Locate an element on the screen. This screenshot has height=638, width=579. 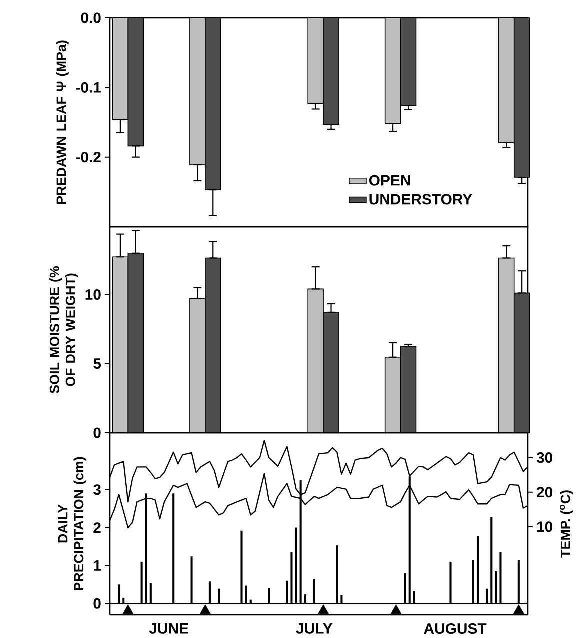
y-tick-label: 1 is located at coordinates (98, 565).